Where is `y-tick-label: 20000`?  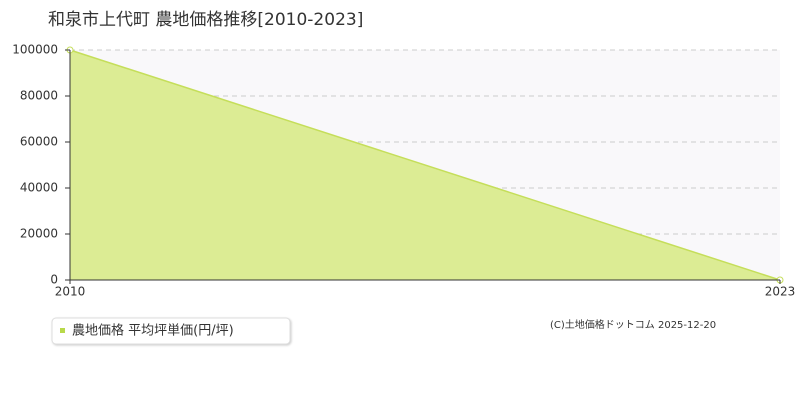 y-tick-label: 20000 is located at coordinates (39, 234).